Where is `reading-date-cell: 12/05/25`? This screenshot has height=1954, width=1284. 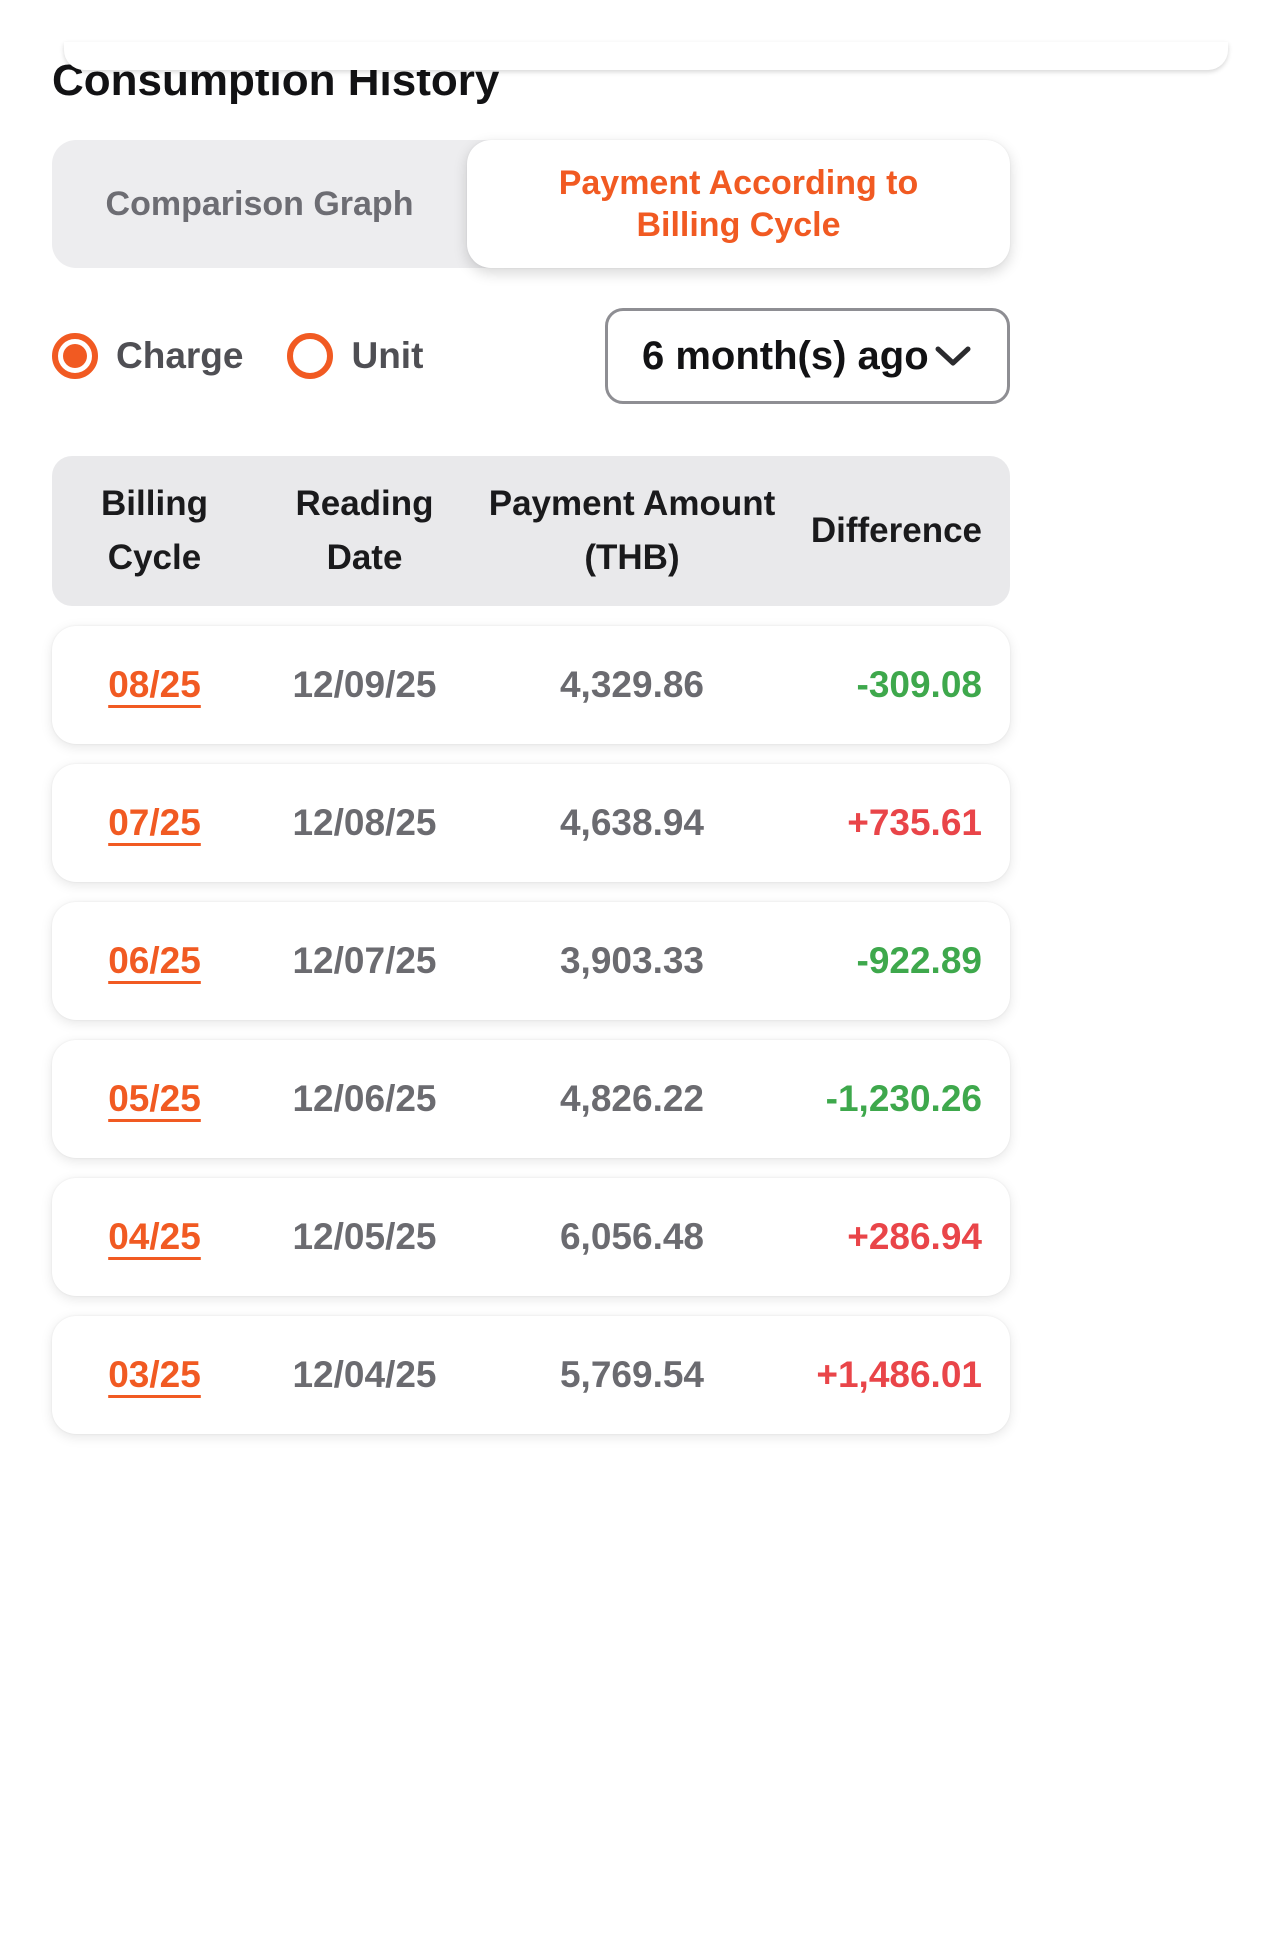
reading-date-cell: 12/05/25 is located at coordinates (364, 1236).